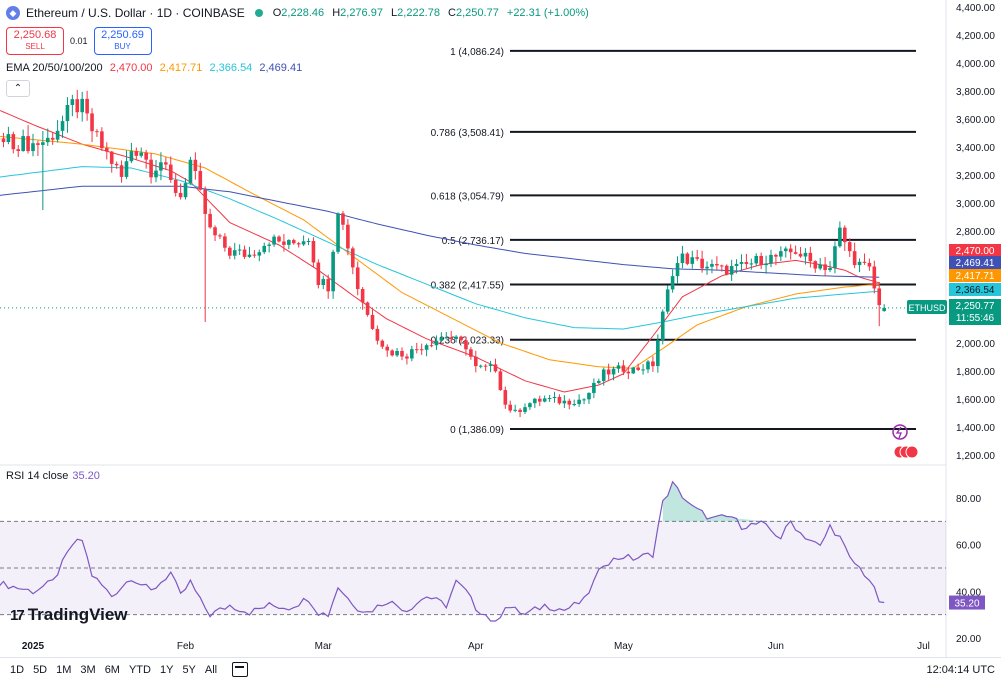 Image resolution: width=1001 pixels, height=688 pixels. What do you see at coordinates (975, 176) in the screenshot?
I see `price-axis-tick-label: 3,200.00` at bounding box center [975, 176].